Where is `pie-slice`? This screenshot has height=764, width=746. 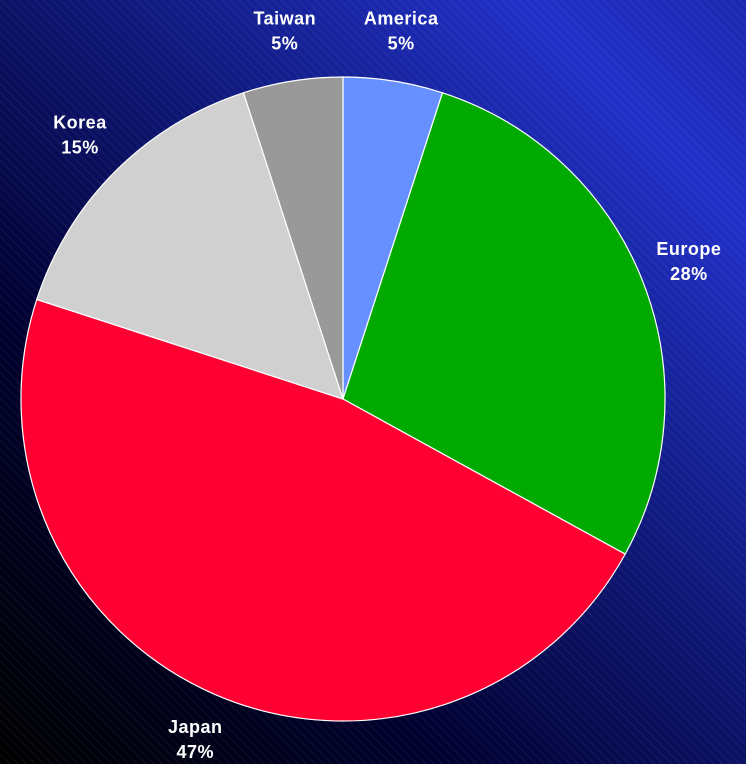 pie-slice is located at coordinates (293, 238).